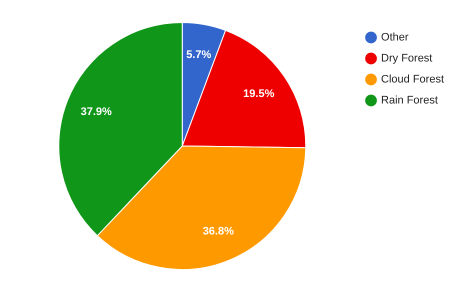 The width and height of the screenshot is (474, 290). What do you see at coordinates (406, 58) in the screenshot?
I see `legend-label: Dry Forest` at bounding box center [406, 58].